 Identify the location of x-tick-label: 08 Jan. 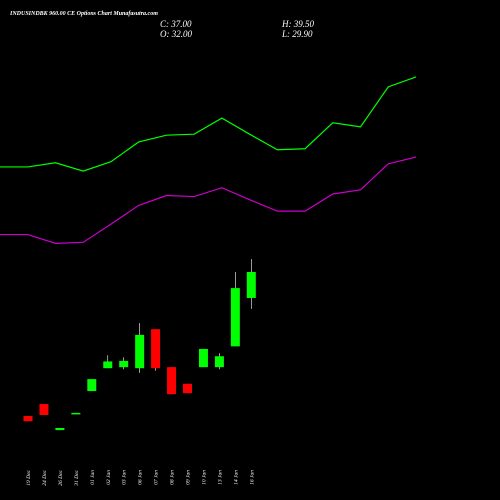
(173, 477).